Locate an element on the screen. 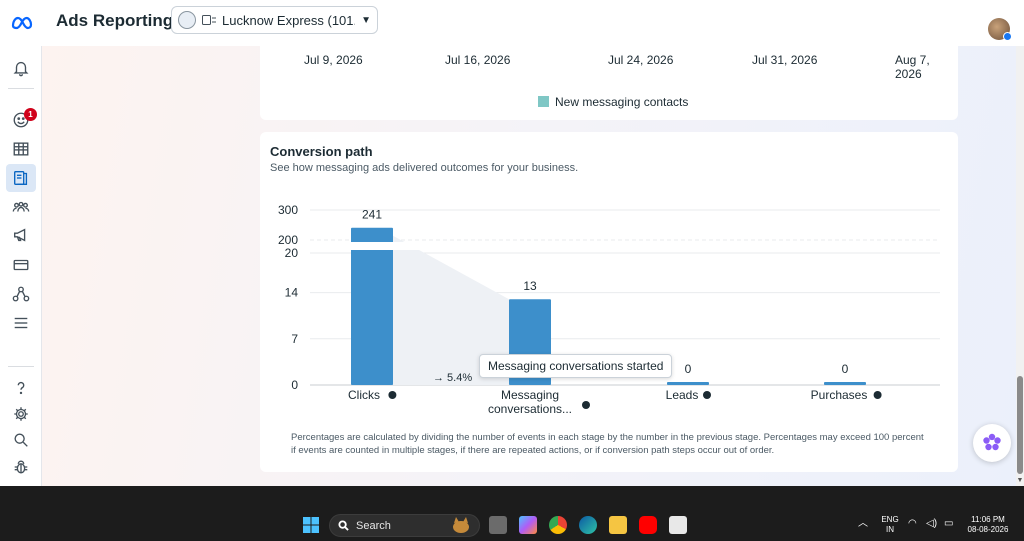 This screenshot has width=1024, height=541. y-tick-label: 0 is located at coordinates (294, 385).